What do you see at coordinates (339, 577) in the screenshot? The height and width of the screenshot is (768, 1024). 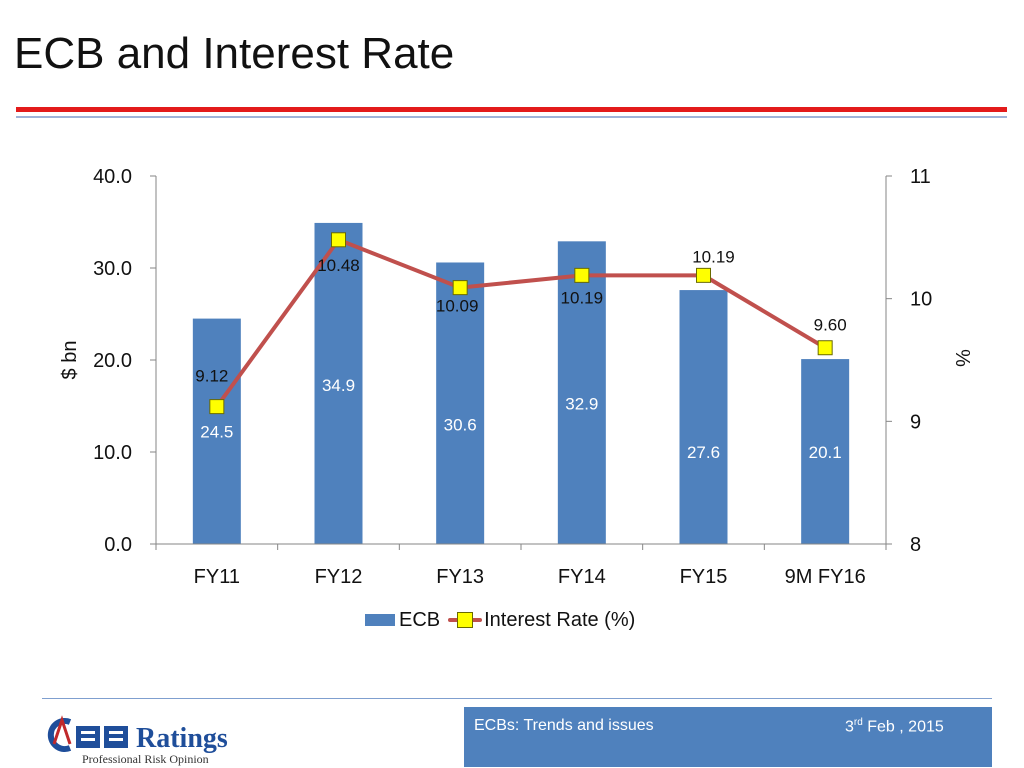 I see `x-tick-label: FY12` at bounding box center [339, 577].